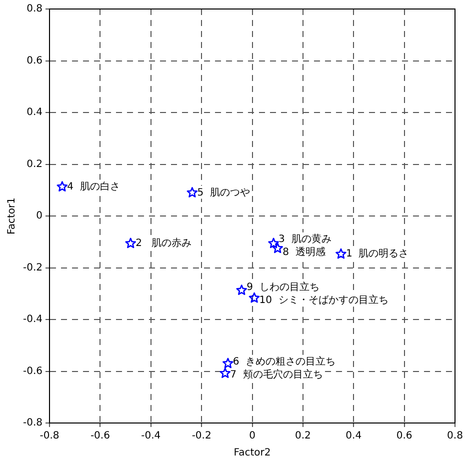 The height and width of the screenshot is (463, 467). What do you see at coordinates (50, 436) in the screenshot?
I see `x-tick-label: -0.8` at bounding box center [50, 436].